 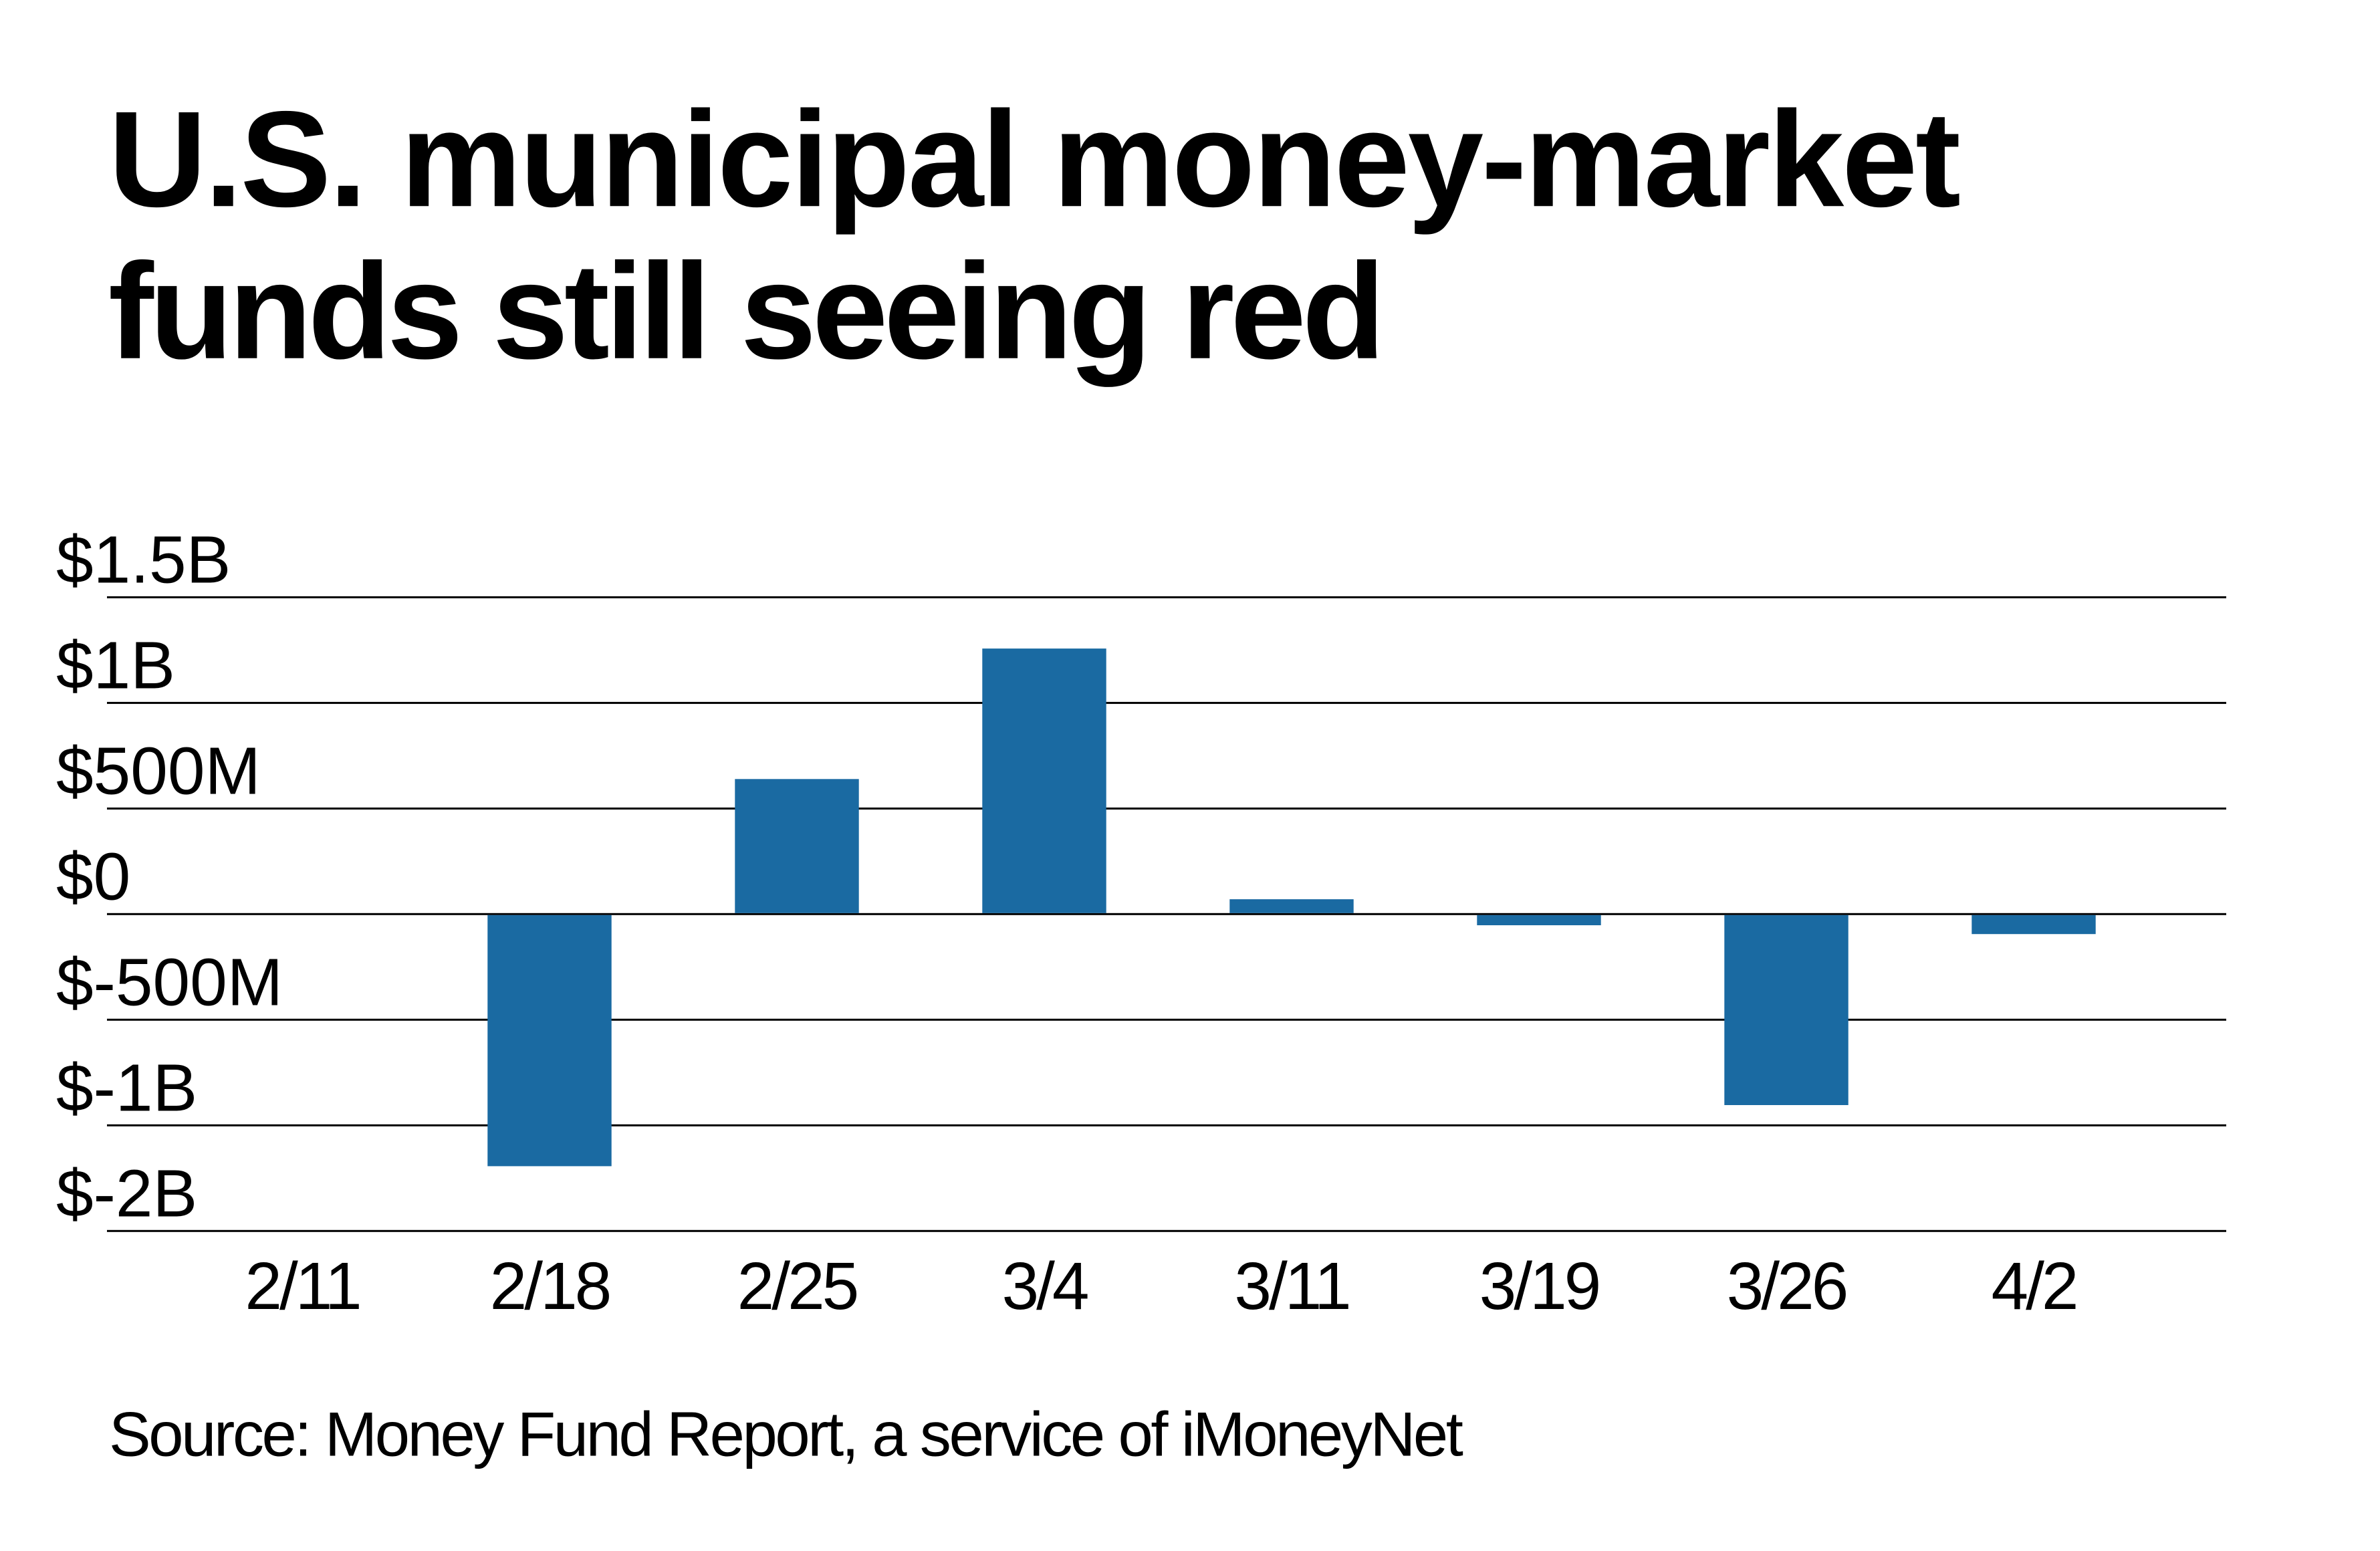 What do you see at coordinates (744, 311) in the screenshot?
I see `svg-text: funds still seeing red` at bounding box center [744, 311].